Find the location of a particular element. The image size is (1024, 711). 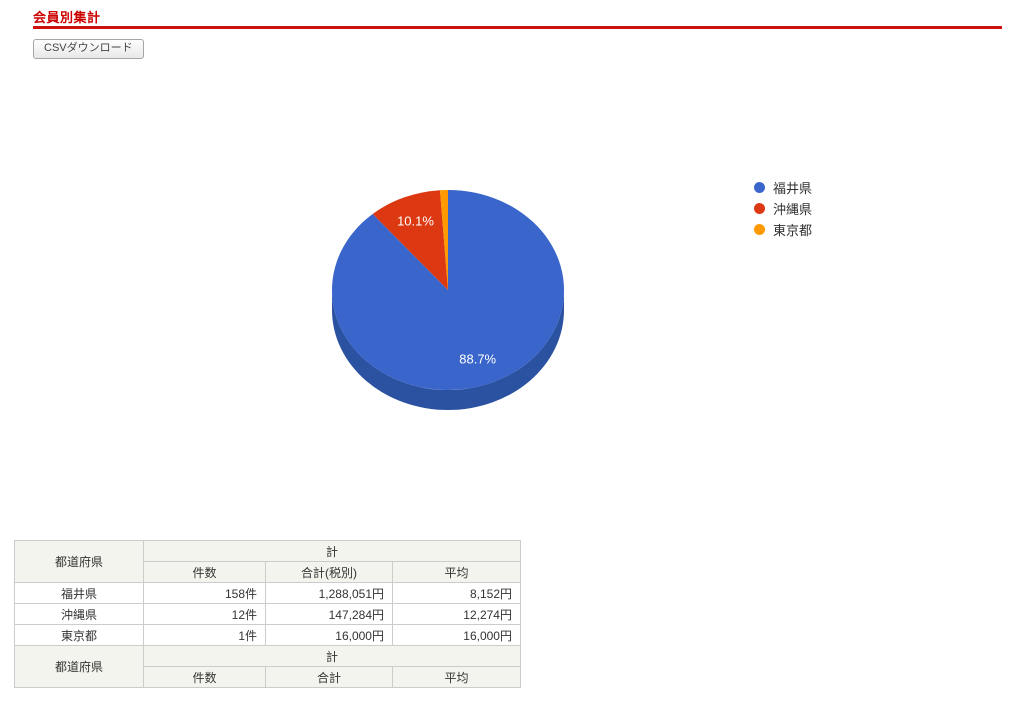

table-footer-row: 件数 合計 平均 is located at coordinates (268, 677).